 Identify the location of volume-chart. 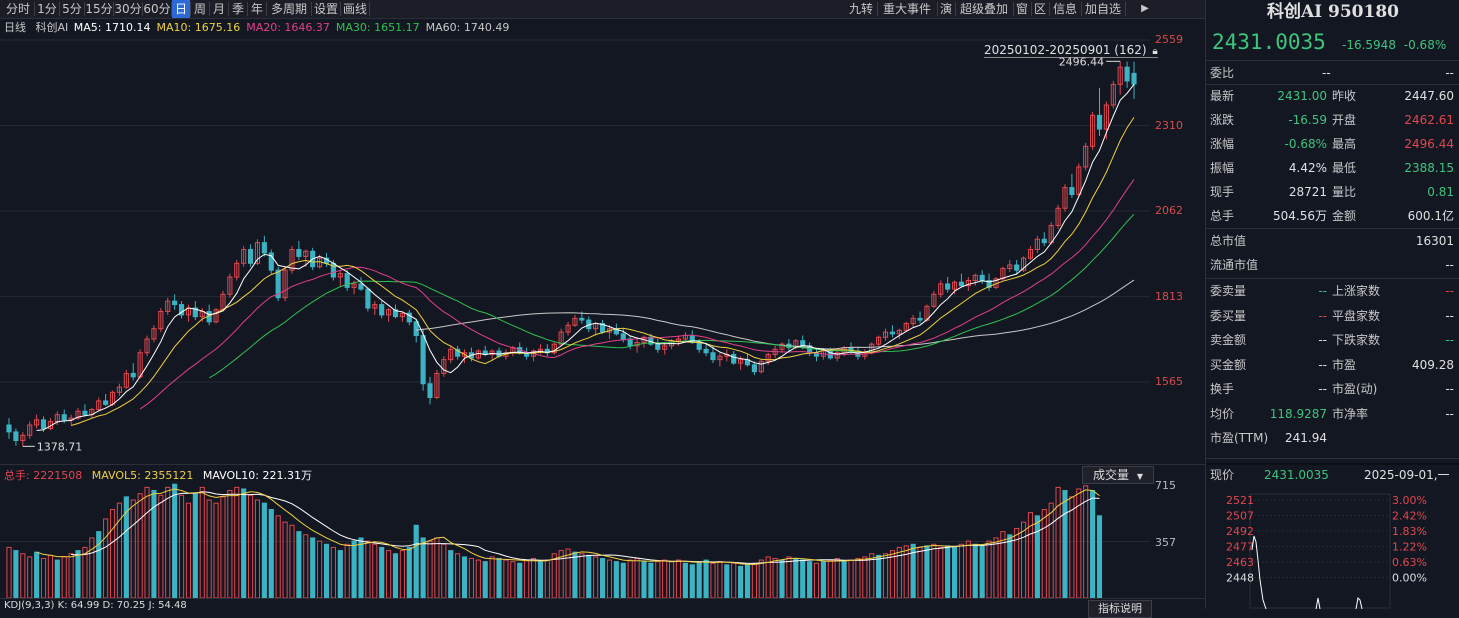
(575, 540).